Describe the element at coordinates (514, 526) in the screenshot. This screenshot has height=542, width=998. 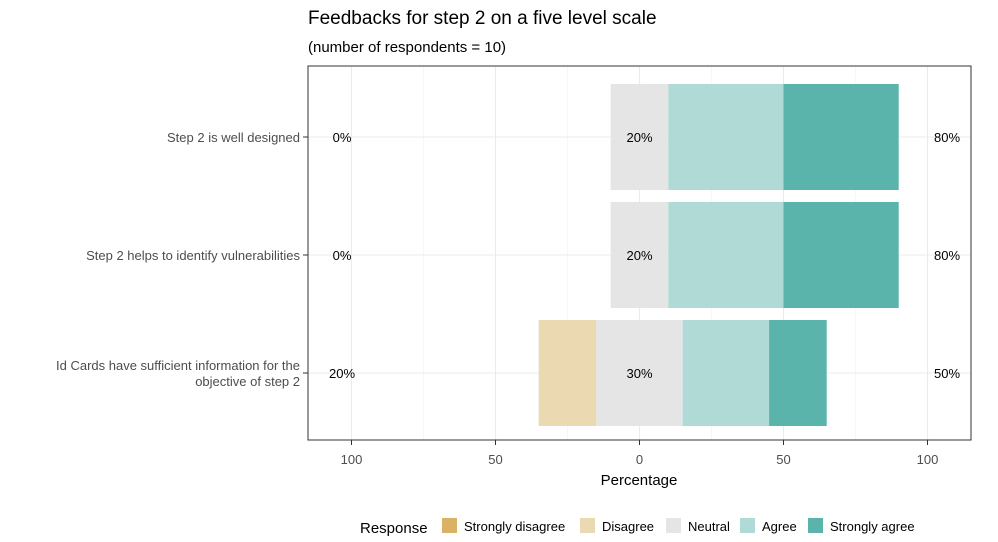
I see `legend-label: Strongly disagree` at that location.